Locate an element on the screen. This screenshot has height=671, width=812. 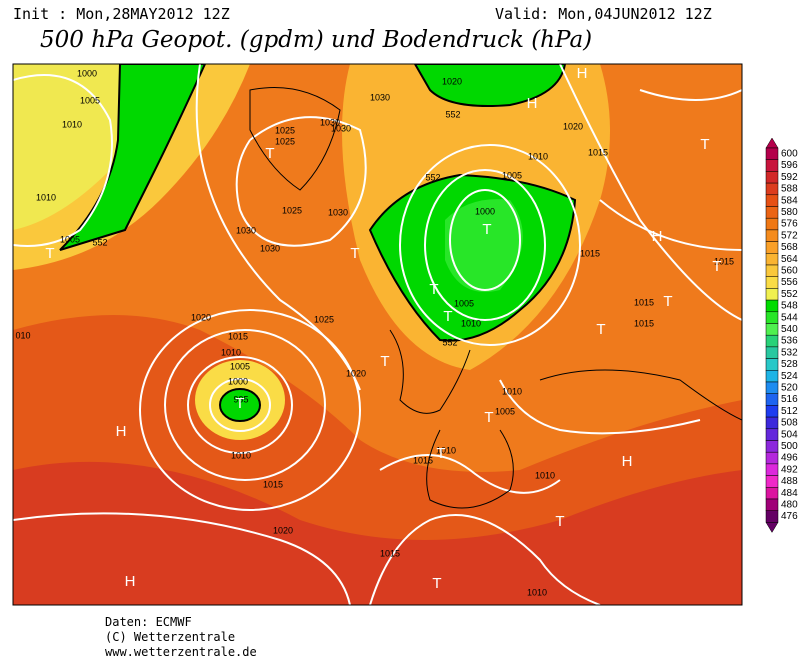
colorbar-label: 544 is located at coordinates (789, 317).